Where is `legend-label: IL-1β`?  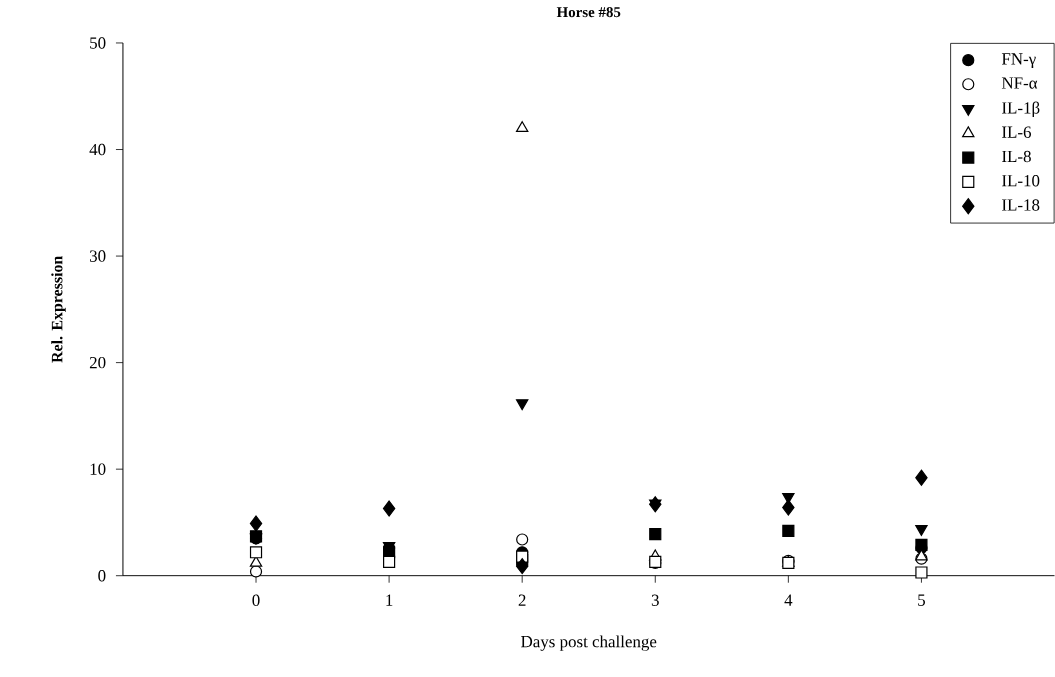 legend-label: IL-1β is located at coordinates (1021, 109).